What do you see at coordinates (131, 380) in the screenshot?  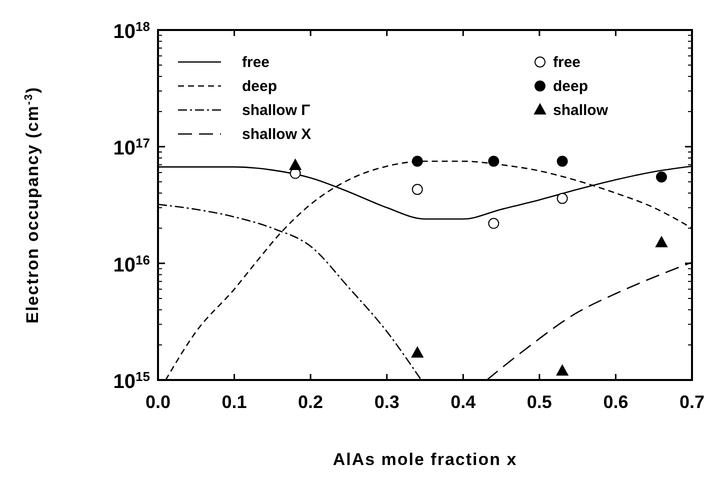 I see `y-tick-label: 10$^{15}$` at bounding box center [131, 380].